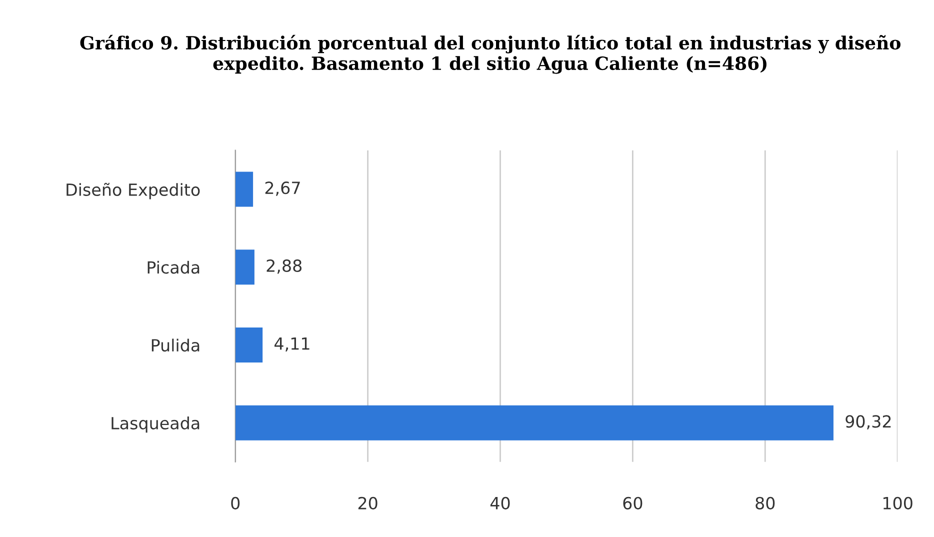 The image size is (934, 537). I want to click on y-tick-label: Picada, so click(174, 267).